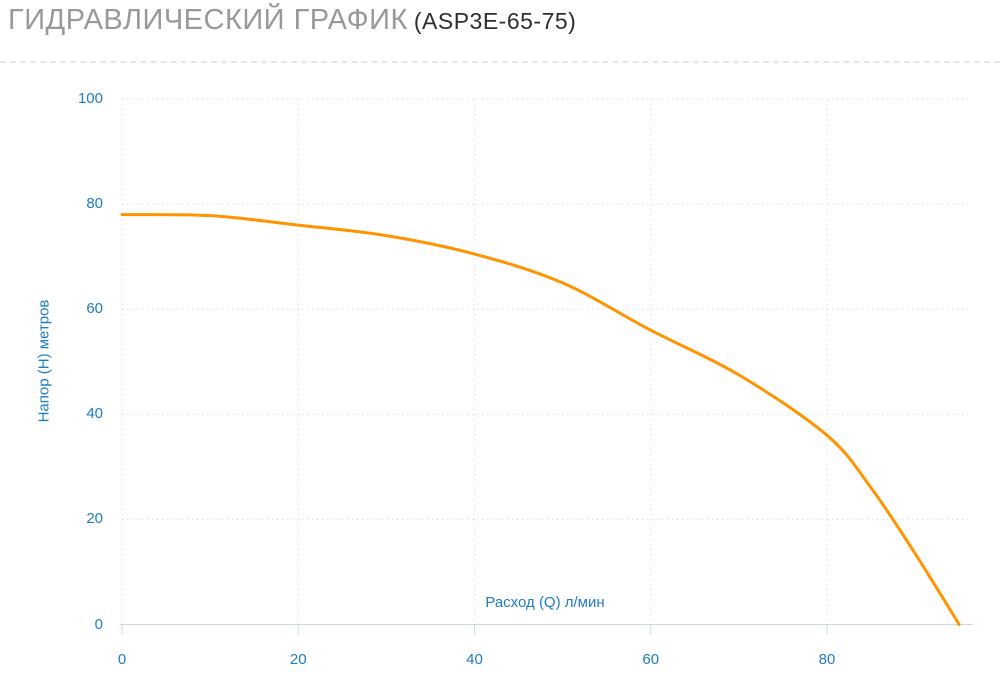 The width and height of the screenshot is (1000, 693). What do you see at coordinates (90, 98) in the screenshot?
I see `y-tick-label: 100` at bounding box center [90, 98].